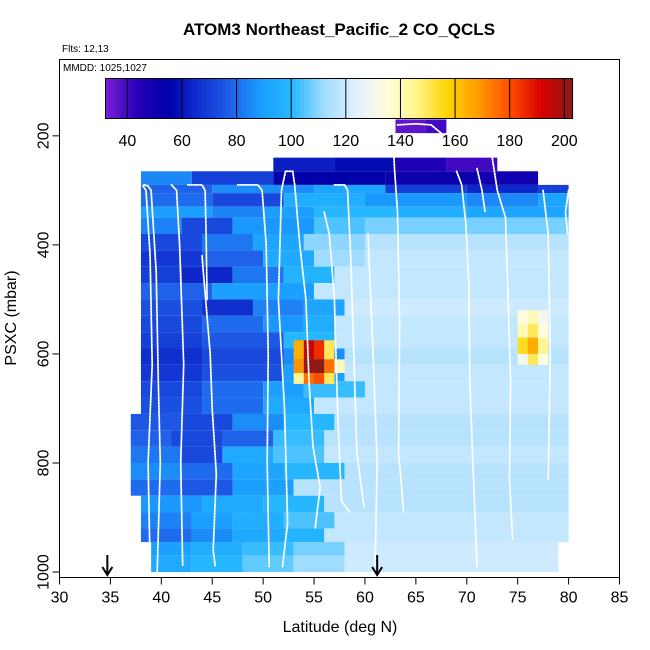 The width and height of the screenshot is (650, 650). I want to click on x-tick-label: 60, so click(365, 598).